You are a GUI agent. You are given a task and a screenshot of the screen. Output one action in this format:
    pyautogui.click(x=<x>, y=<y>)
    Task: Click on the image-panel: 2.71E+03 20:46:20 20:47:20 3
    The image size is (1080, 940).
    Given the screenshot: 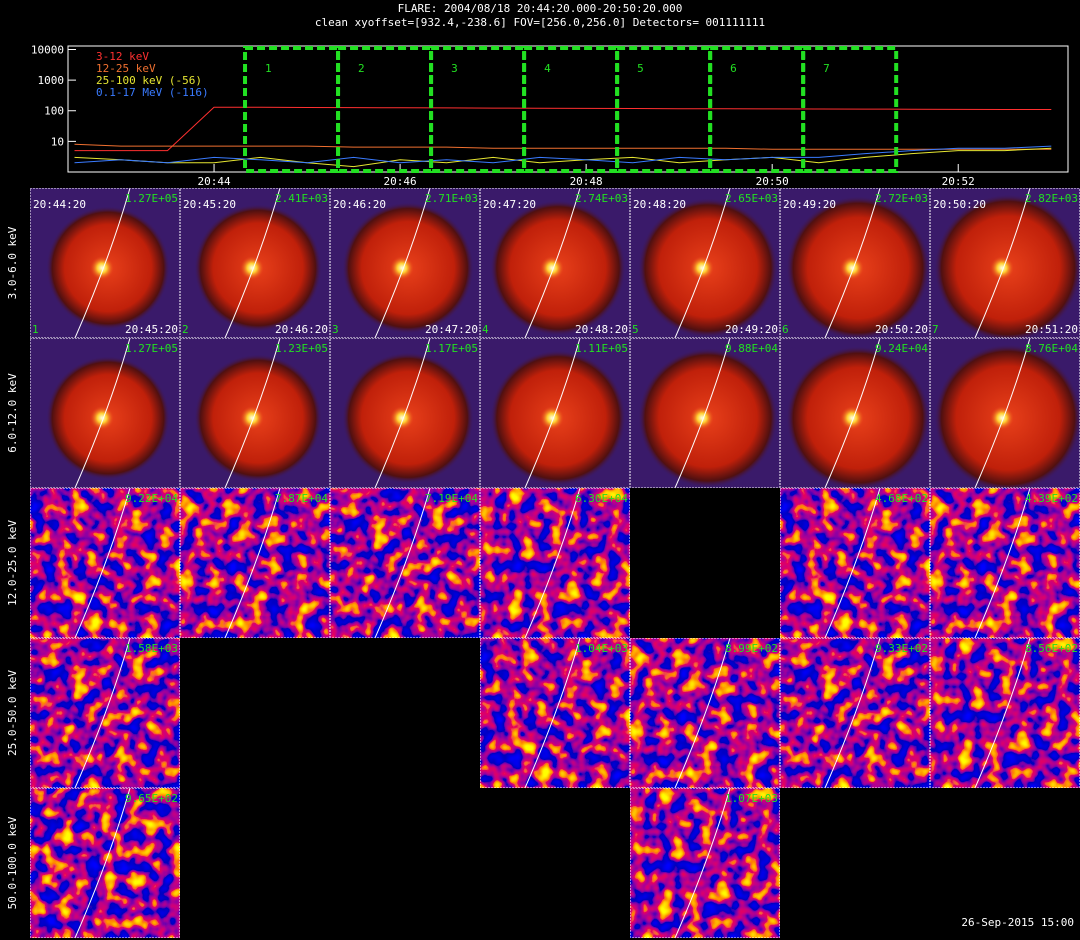 What is the action you would take?
    pyautogui.click(x=405, y=263)
    